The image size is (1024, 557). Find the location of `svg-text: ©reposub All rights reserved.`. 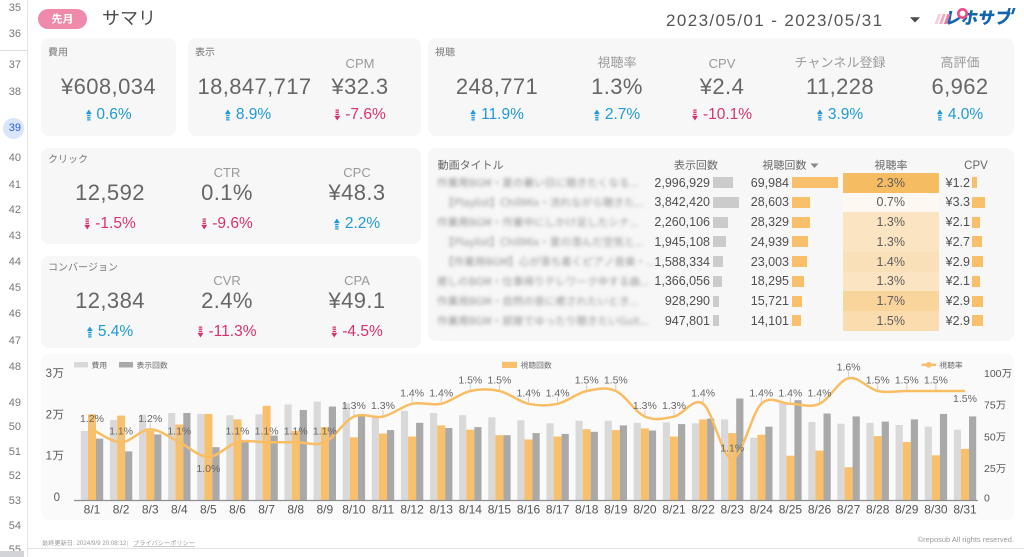

svg-text: ©reposub All rights reserved. is located at coordinates (966, 539).